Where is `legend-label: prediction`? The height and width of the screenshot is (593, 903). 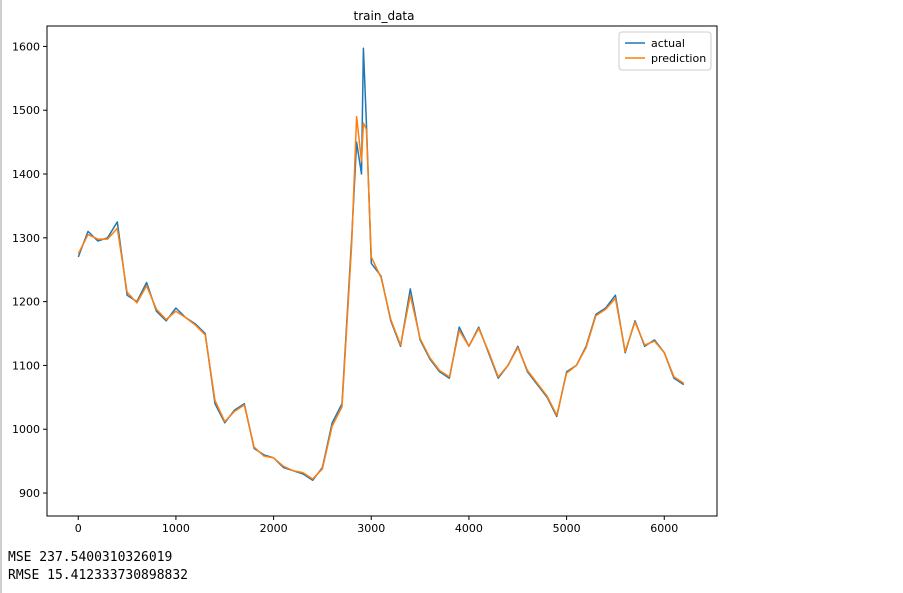 legend-label: prediction is located at coordinates (678, 58).